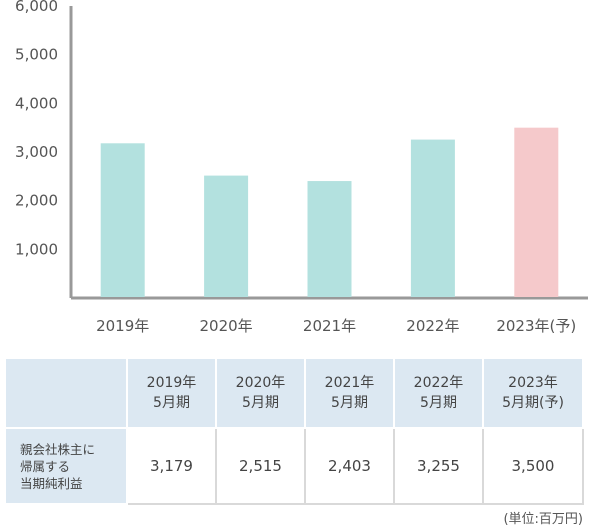 The image size is (591, 530). Describe the element at coordinates (36, 103) in the screenshot. I see `y-tick-label: 4,000` at that location.